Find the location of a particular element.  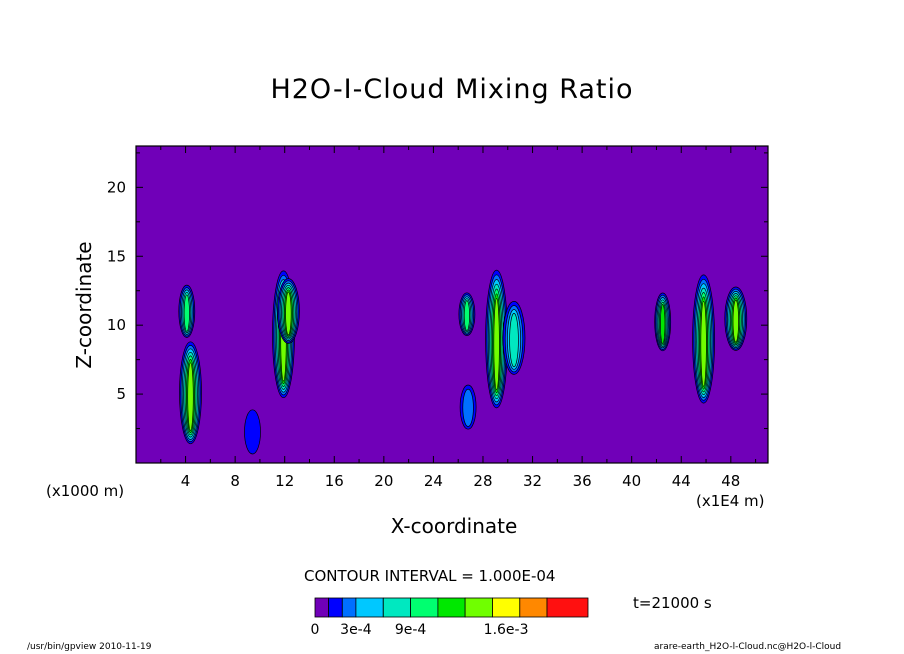

y-tick-label: 5 is located at coordinates (121, 394).